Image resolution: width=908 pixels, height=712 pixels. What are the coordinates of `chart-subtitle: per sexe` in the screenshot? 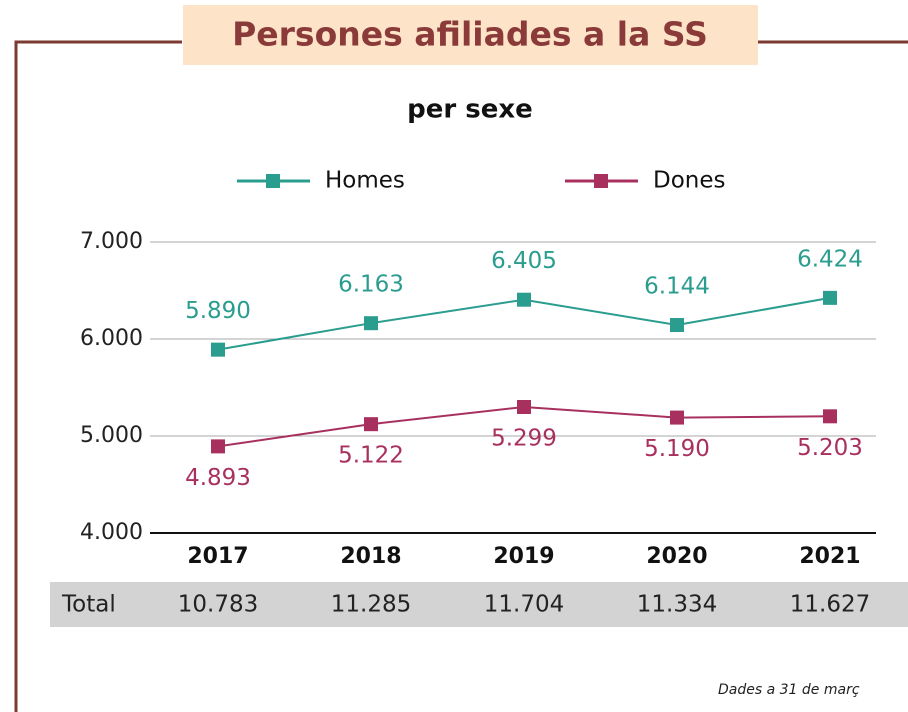 It's located at (470, 110).